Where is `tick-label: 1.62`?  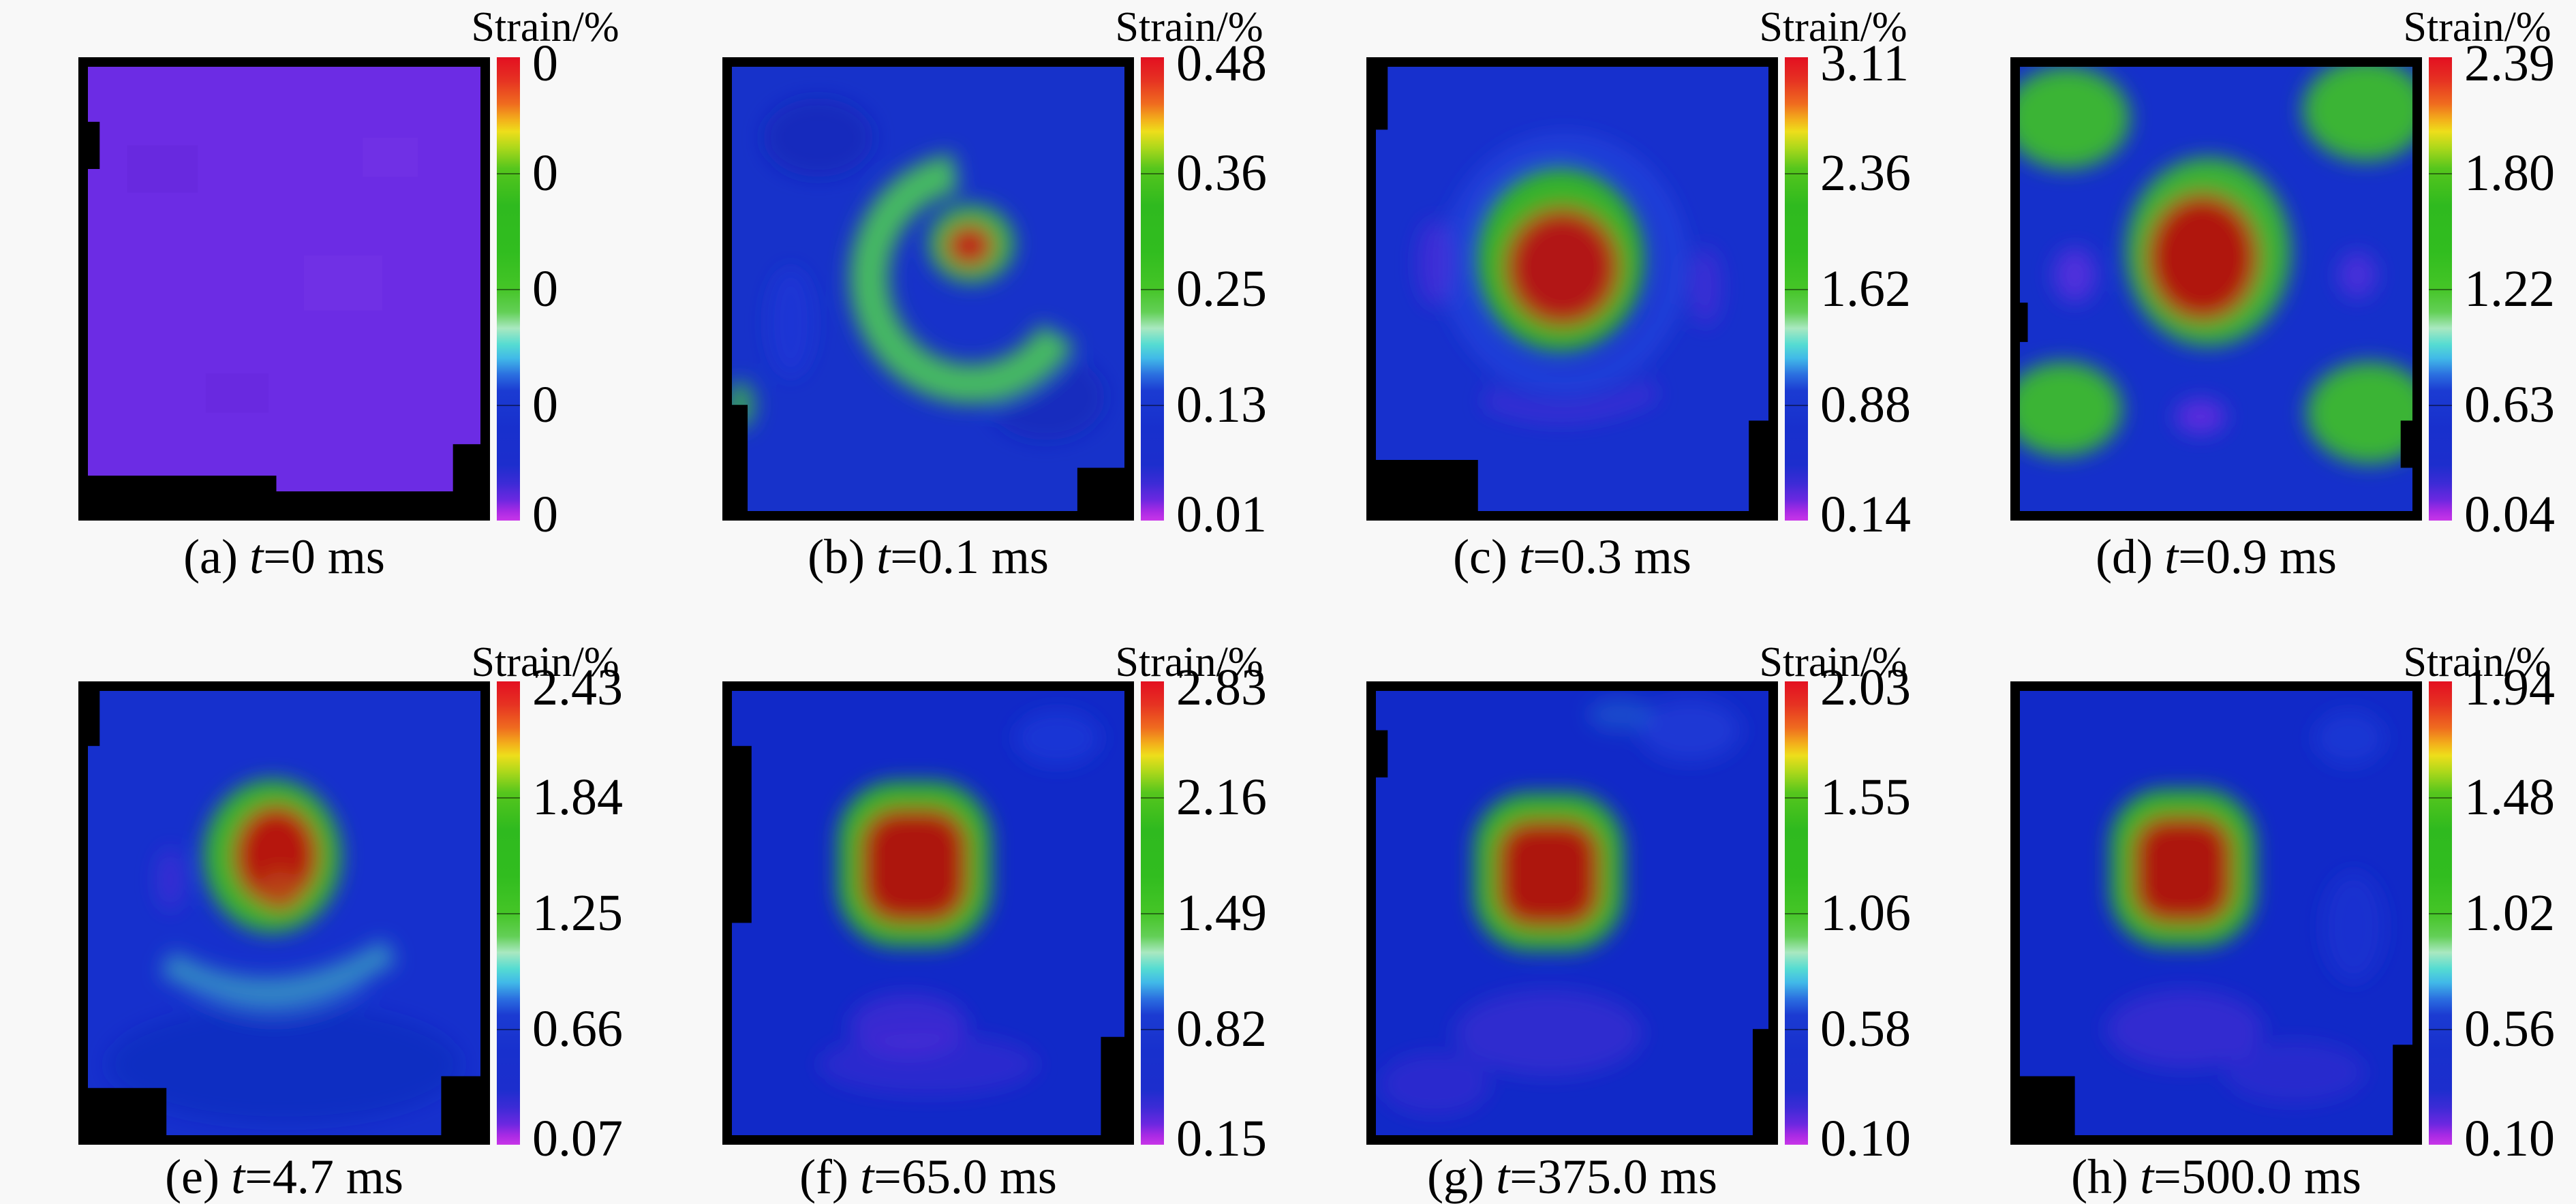 tick-label: 1.62 is located at coordinates (1865, 289).